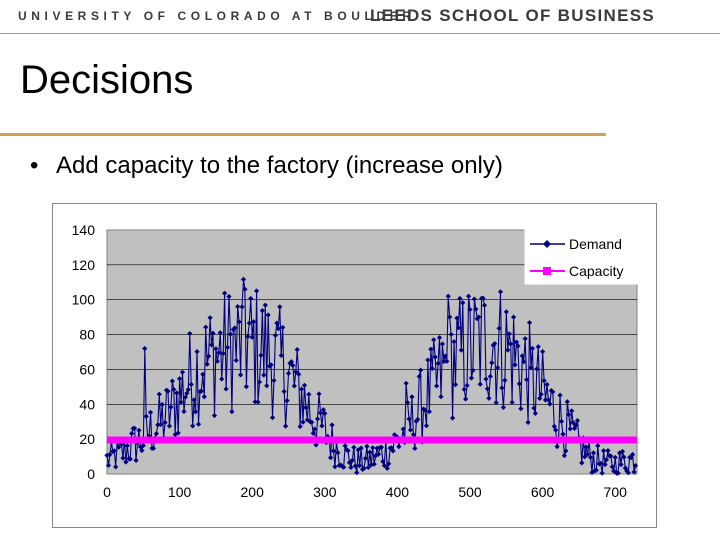 The width and height of the screenshot is (720, 540). What do you see at coordinates (84, 230) in the screenshot?
I see `y-tick-label: 140` at bounding box center [84, 230].